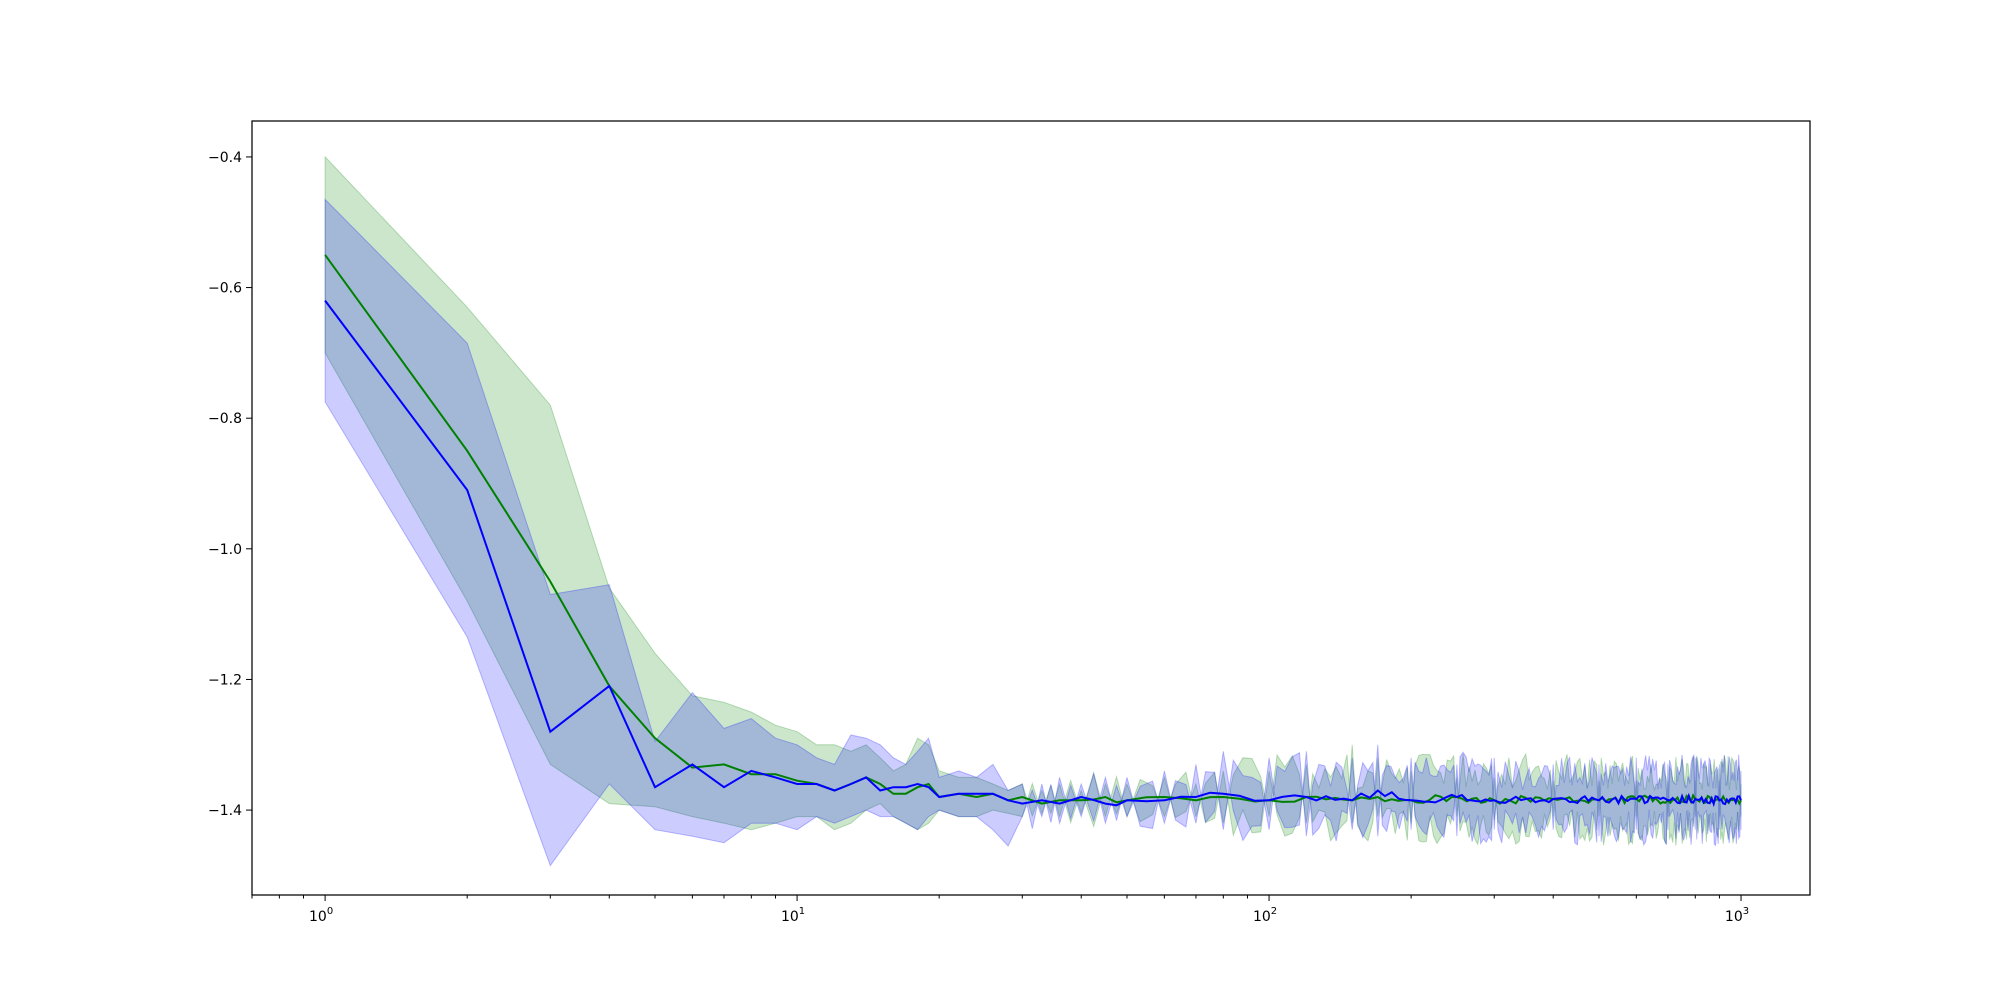  What do you see at coordinates (225, 158) in the screenshot?
I see `y-tick-label-0: −0.4` at bounding box center [225, 158].